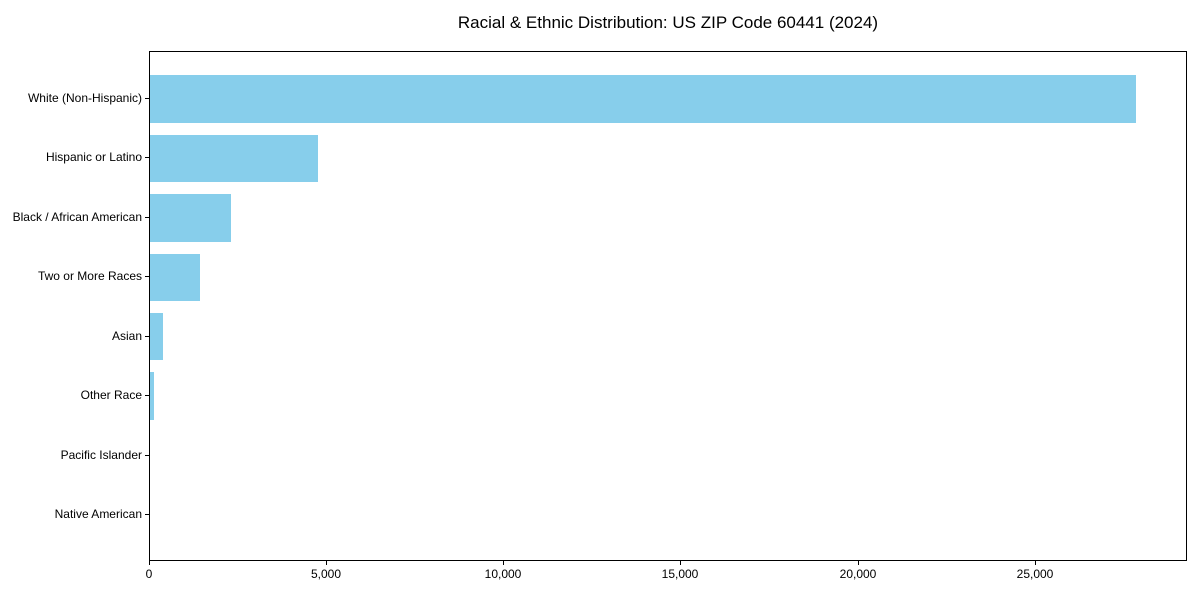 The height and width of the screenshot is (600, 1200). Describe the element at coordinates (84, 98) in the screenshot. I see `y-tick-label-white-non-hispanic: White (Non-Hispanic)` at that location.